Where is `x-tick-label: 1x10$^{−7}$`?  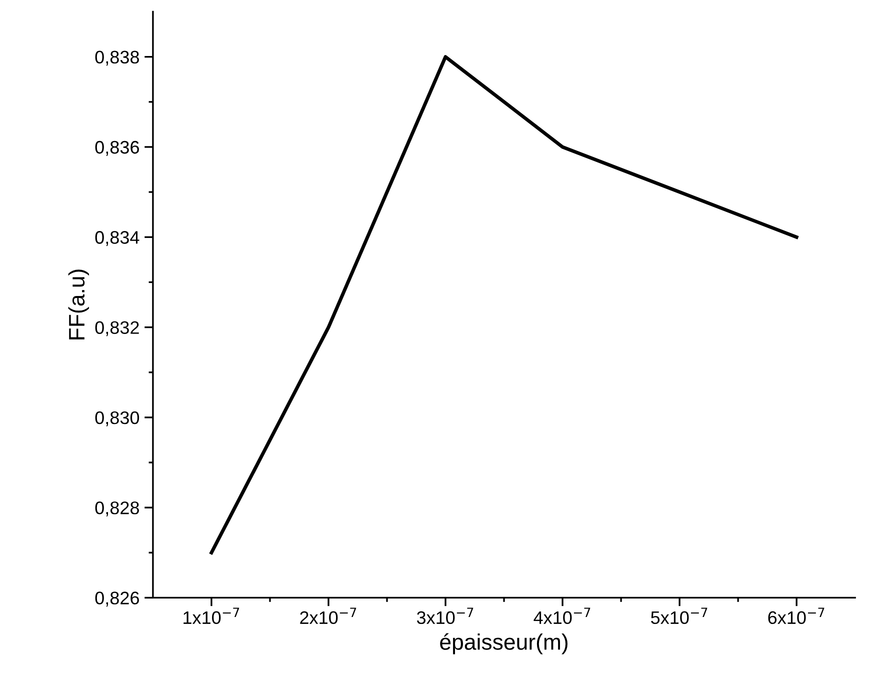
x-tick-label: 1x10$^{−7}$ is located at coordinates (212, 616).